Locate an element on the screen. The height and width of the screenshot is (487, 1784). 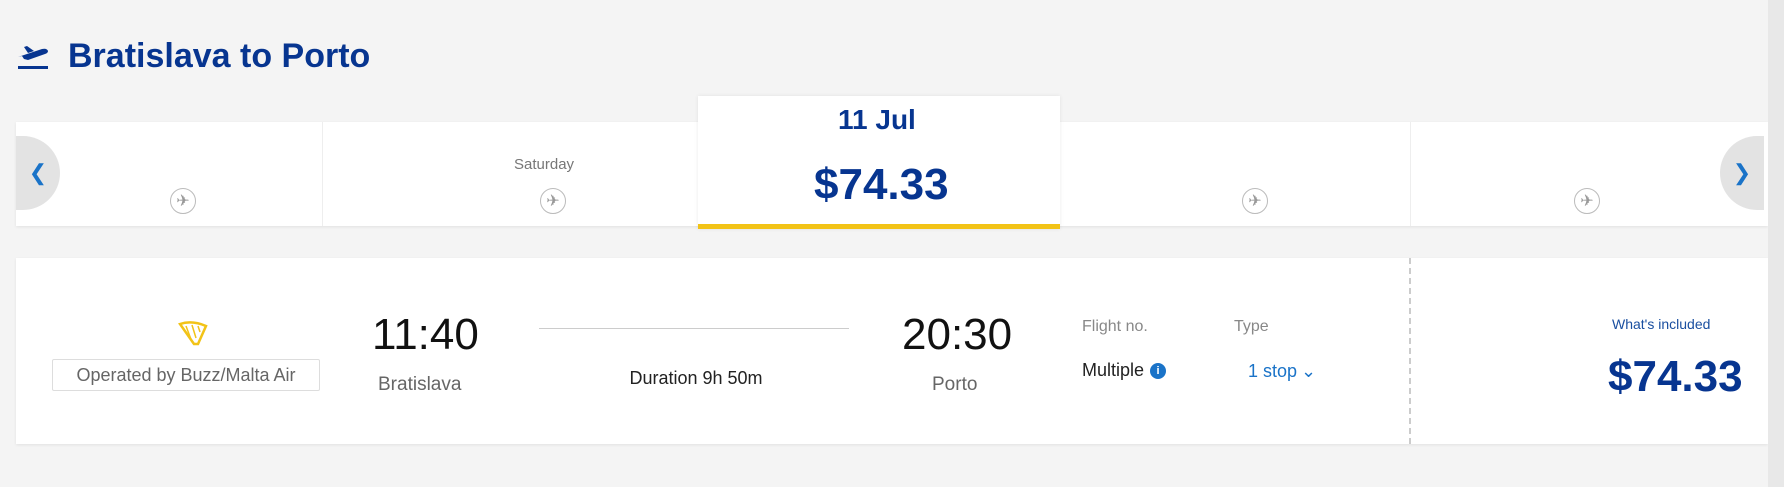
date-cell-3: ✈ is located at coordinates (1235, 174).